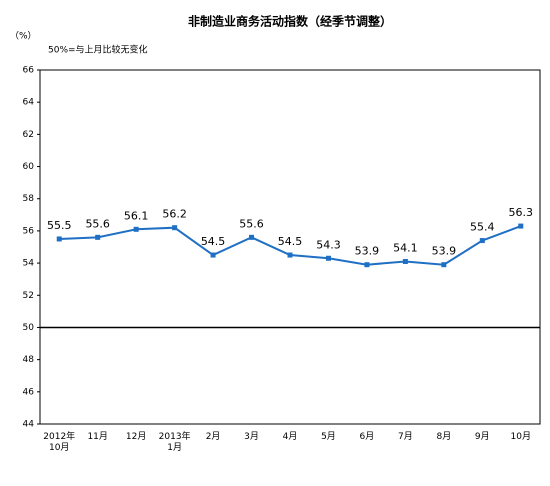  What do you see at coordinates (29, 231) in the screenshot?
I see `y-tick-label: 56` at bounding box center [29, 231].